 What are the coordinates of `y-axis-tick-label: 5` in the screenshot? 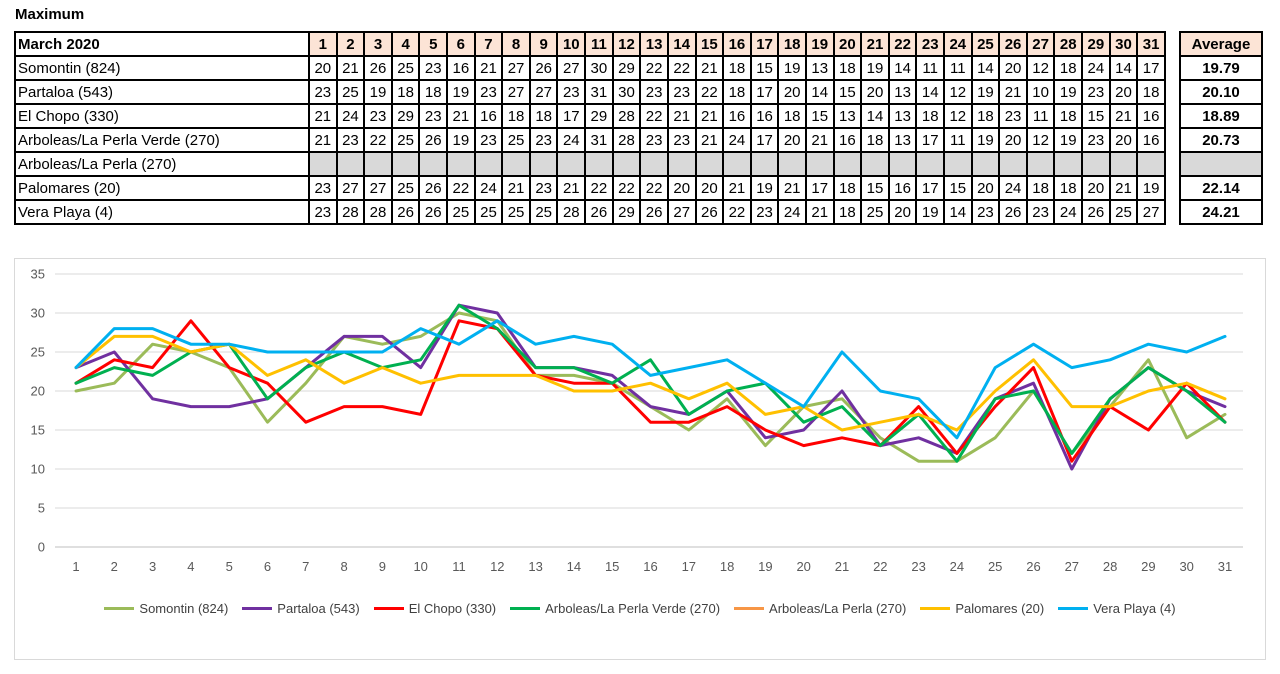 It's located at (41, 508).